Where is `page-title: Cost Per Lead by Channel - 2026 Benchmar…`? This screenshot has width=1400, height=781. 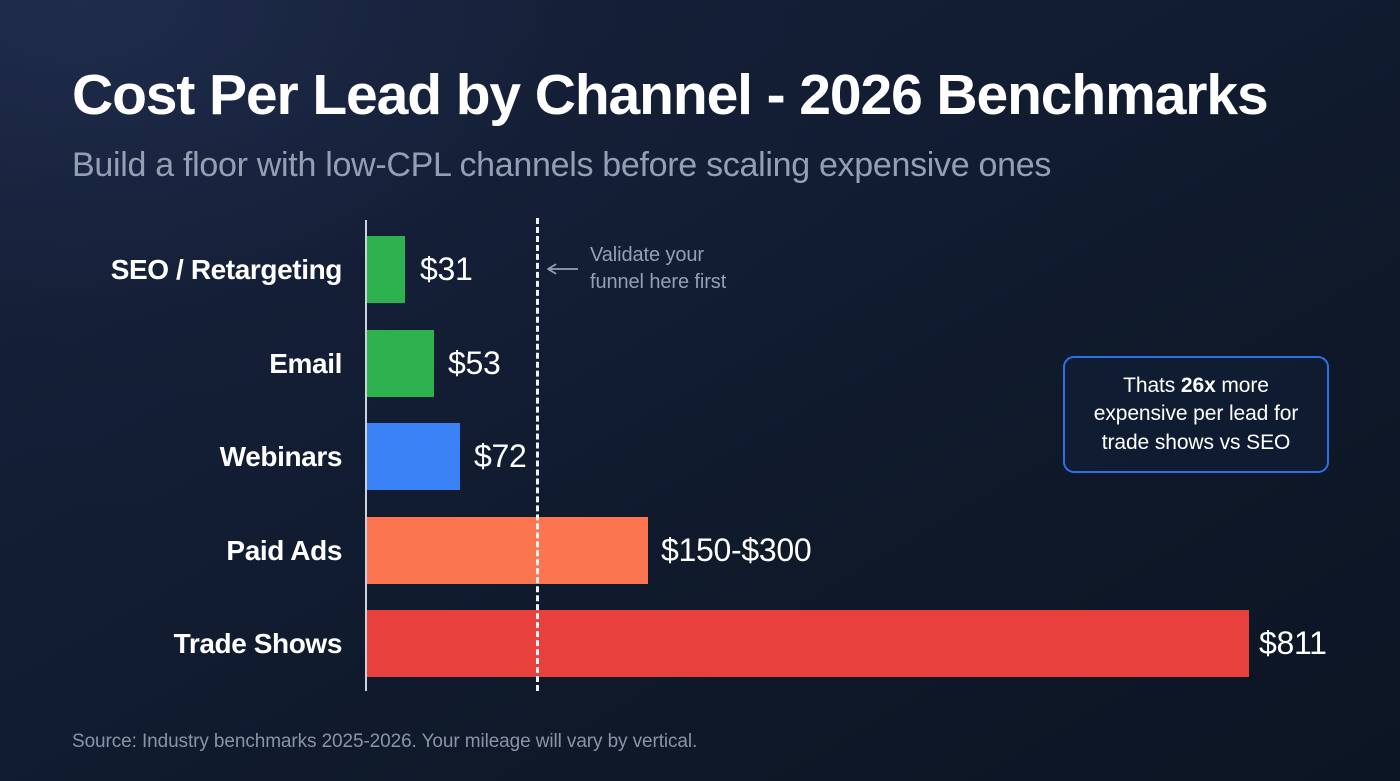
page-title: Cost Per Lead by Channel - 2026 Benchmar… is located at coordinates (670, 95).